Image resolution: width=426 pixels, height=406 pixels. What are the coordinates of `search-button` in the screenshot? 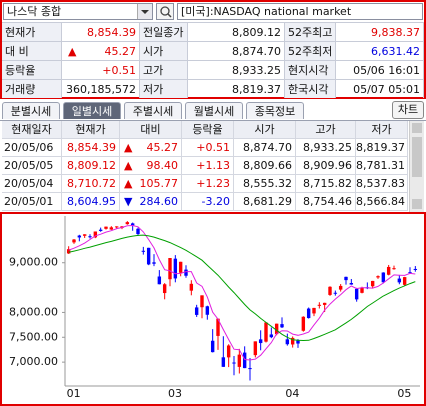 It's located at (165, 11).